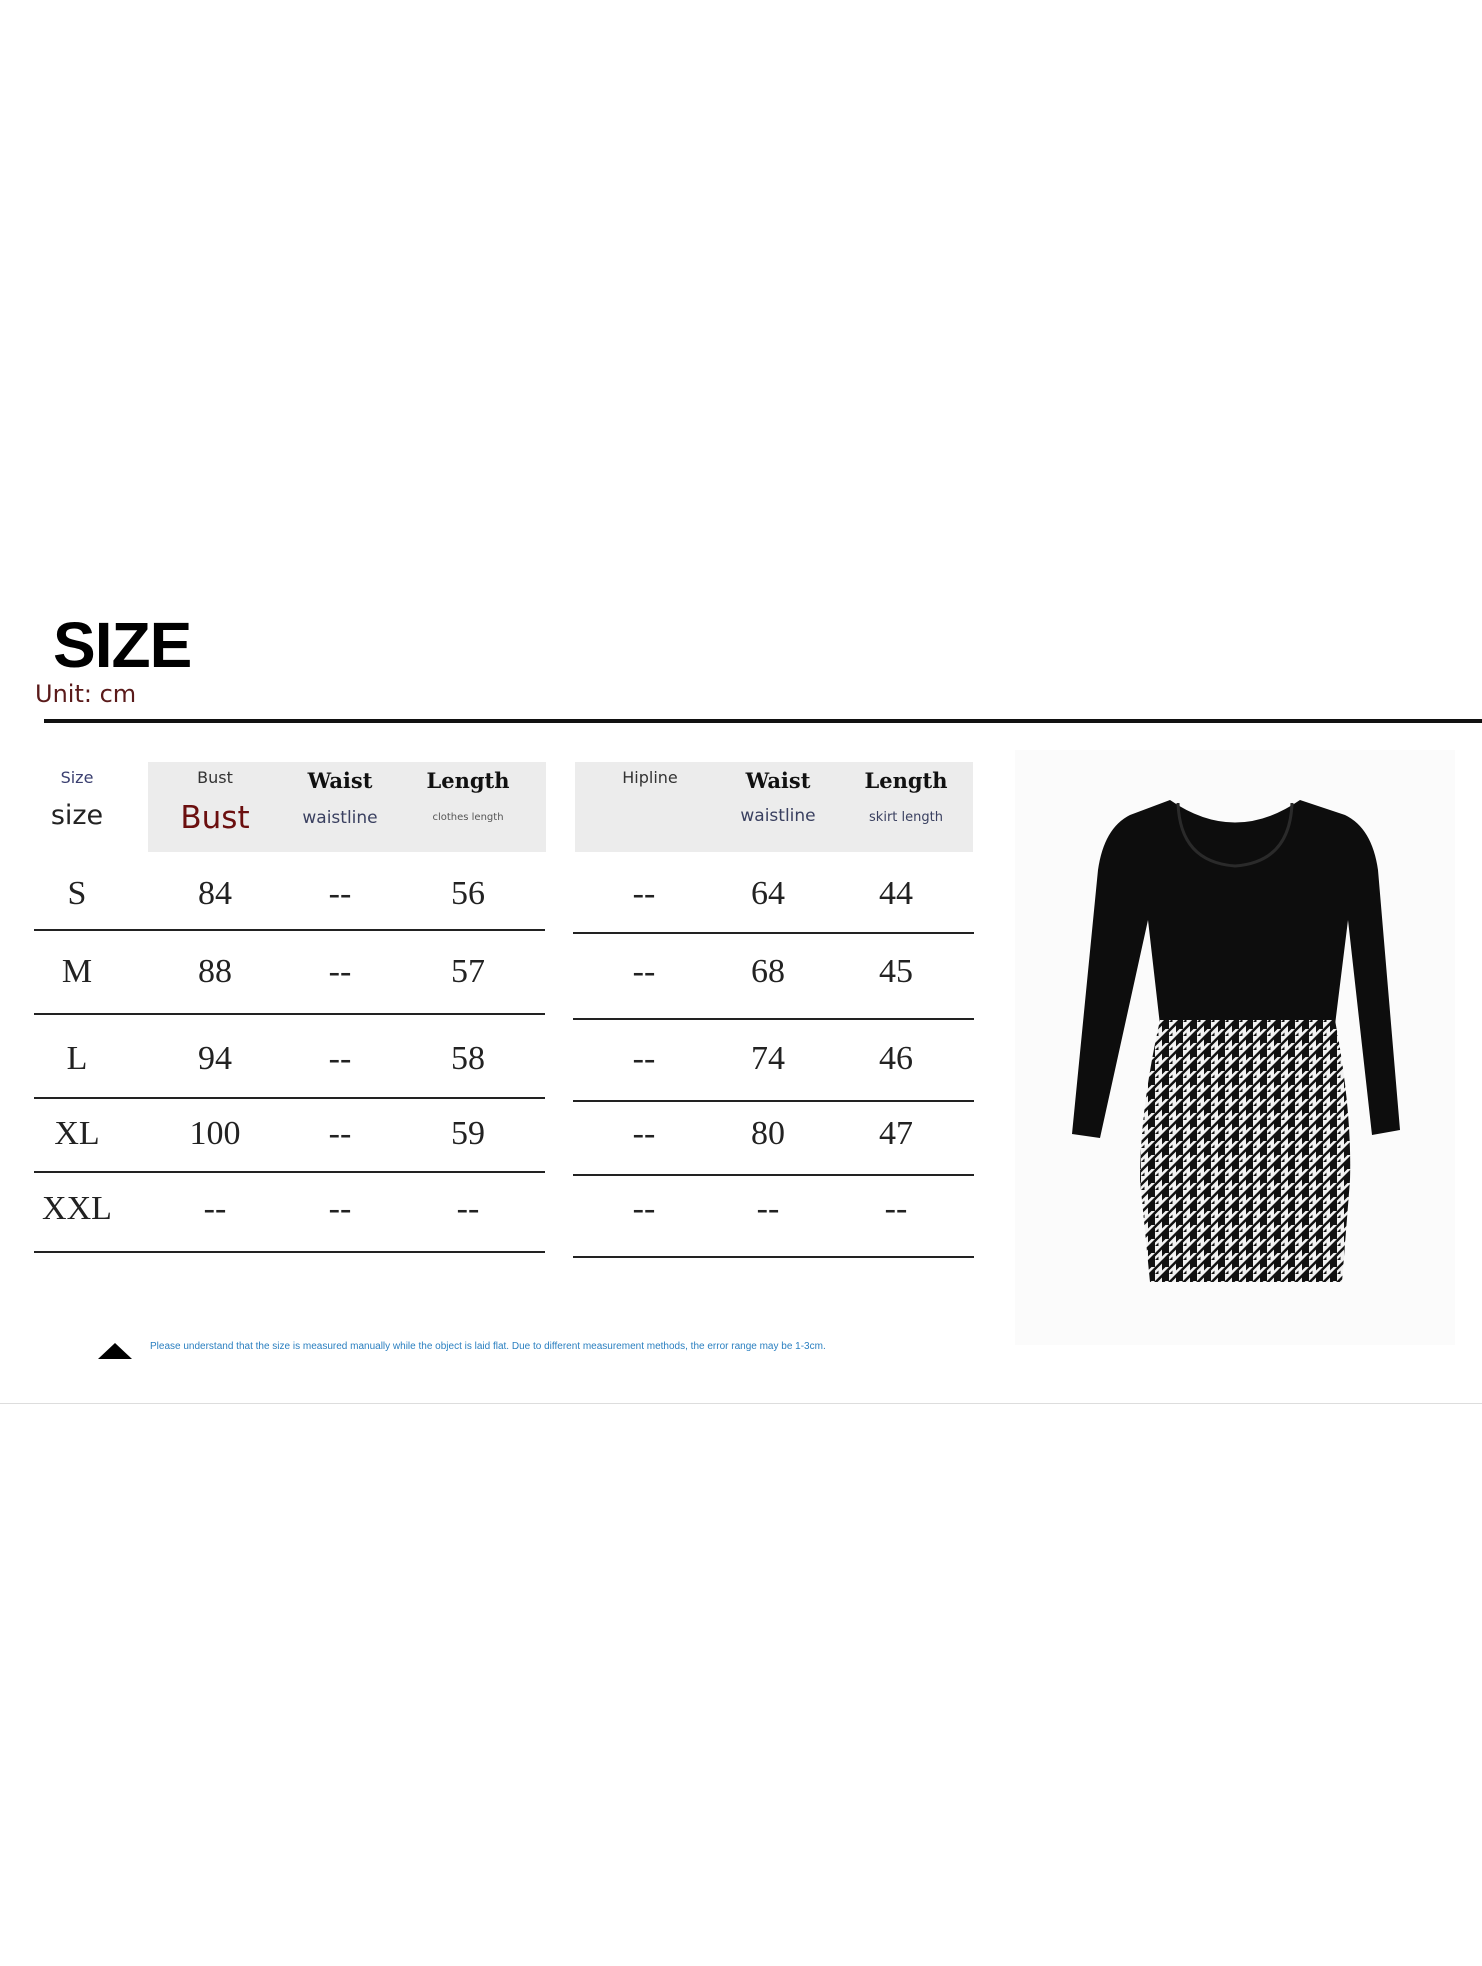  Describe the element at coordinates (77, 971) in the screenshot. I see `size-label: M` at that location.